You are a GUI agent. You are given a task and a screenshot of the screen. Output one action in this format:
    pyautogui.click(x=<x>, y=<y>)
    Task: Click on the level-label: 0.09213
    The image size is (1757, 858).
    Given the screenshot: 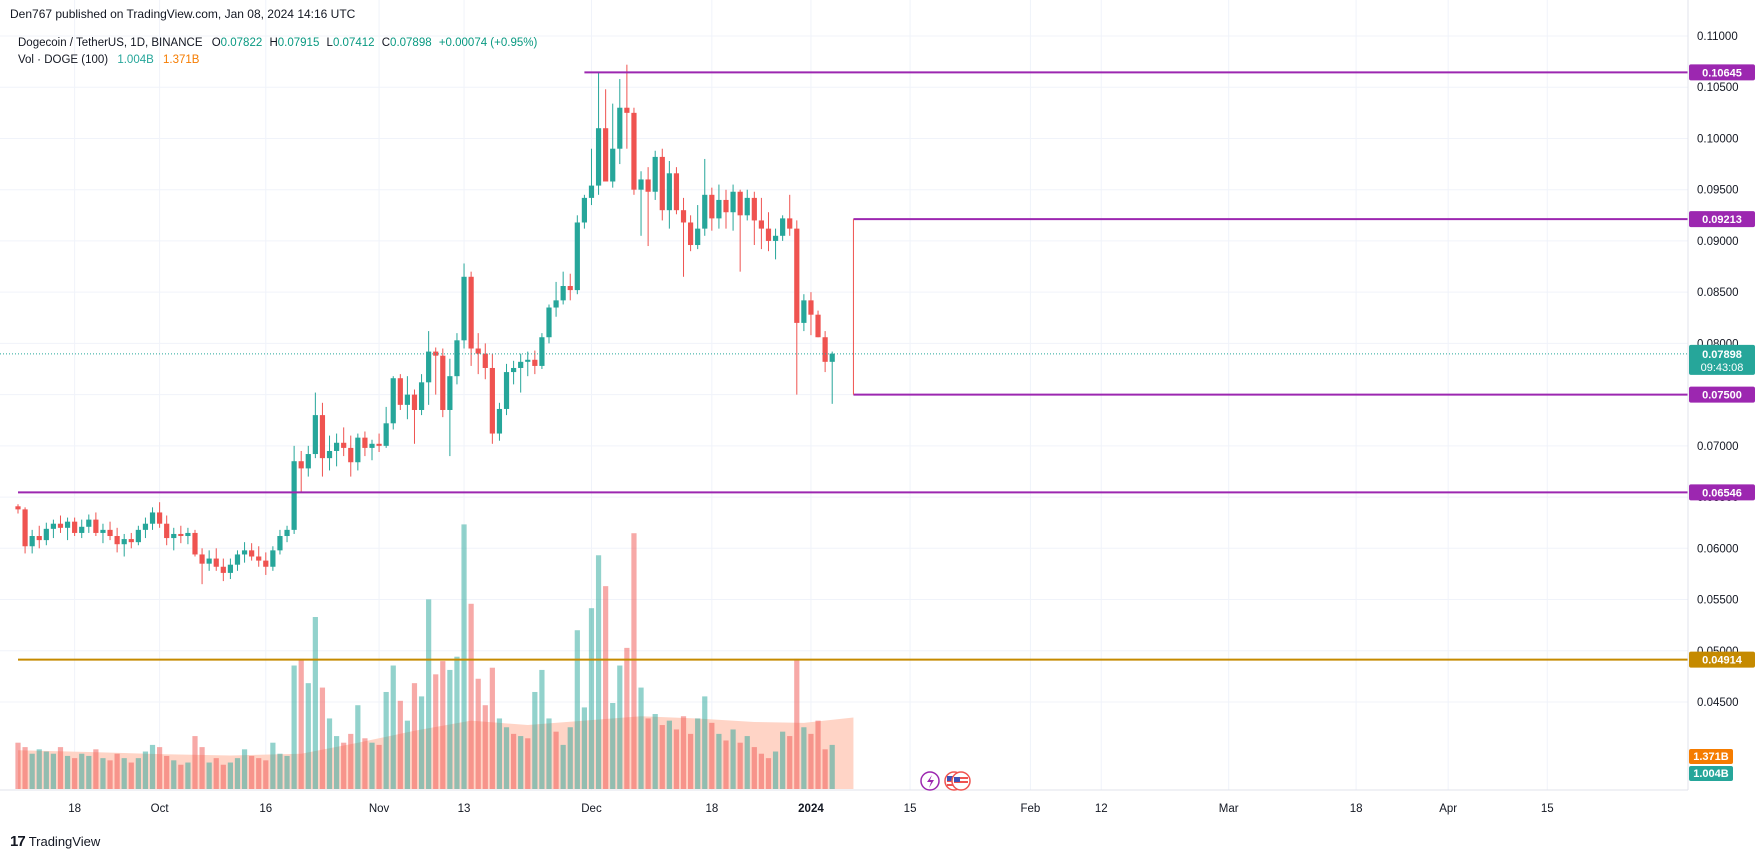 What is the action you would take?
    pyautogui.click(x=1722, y=220)
    